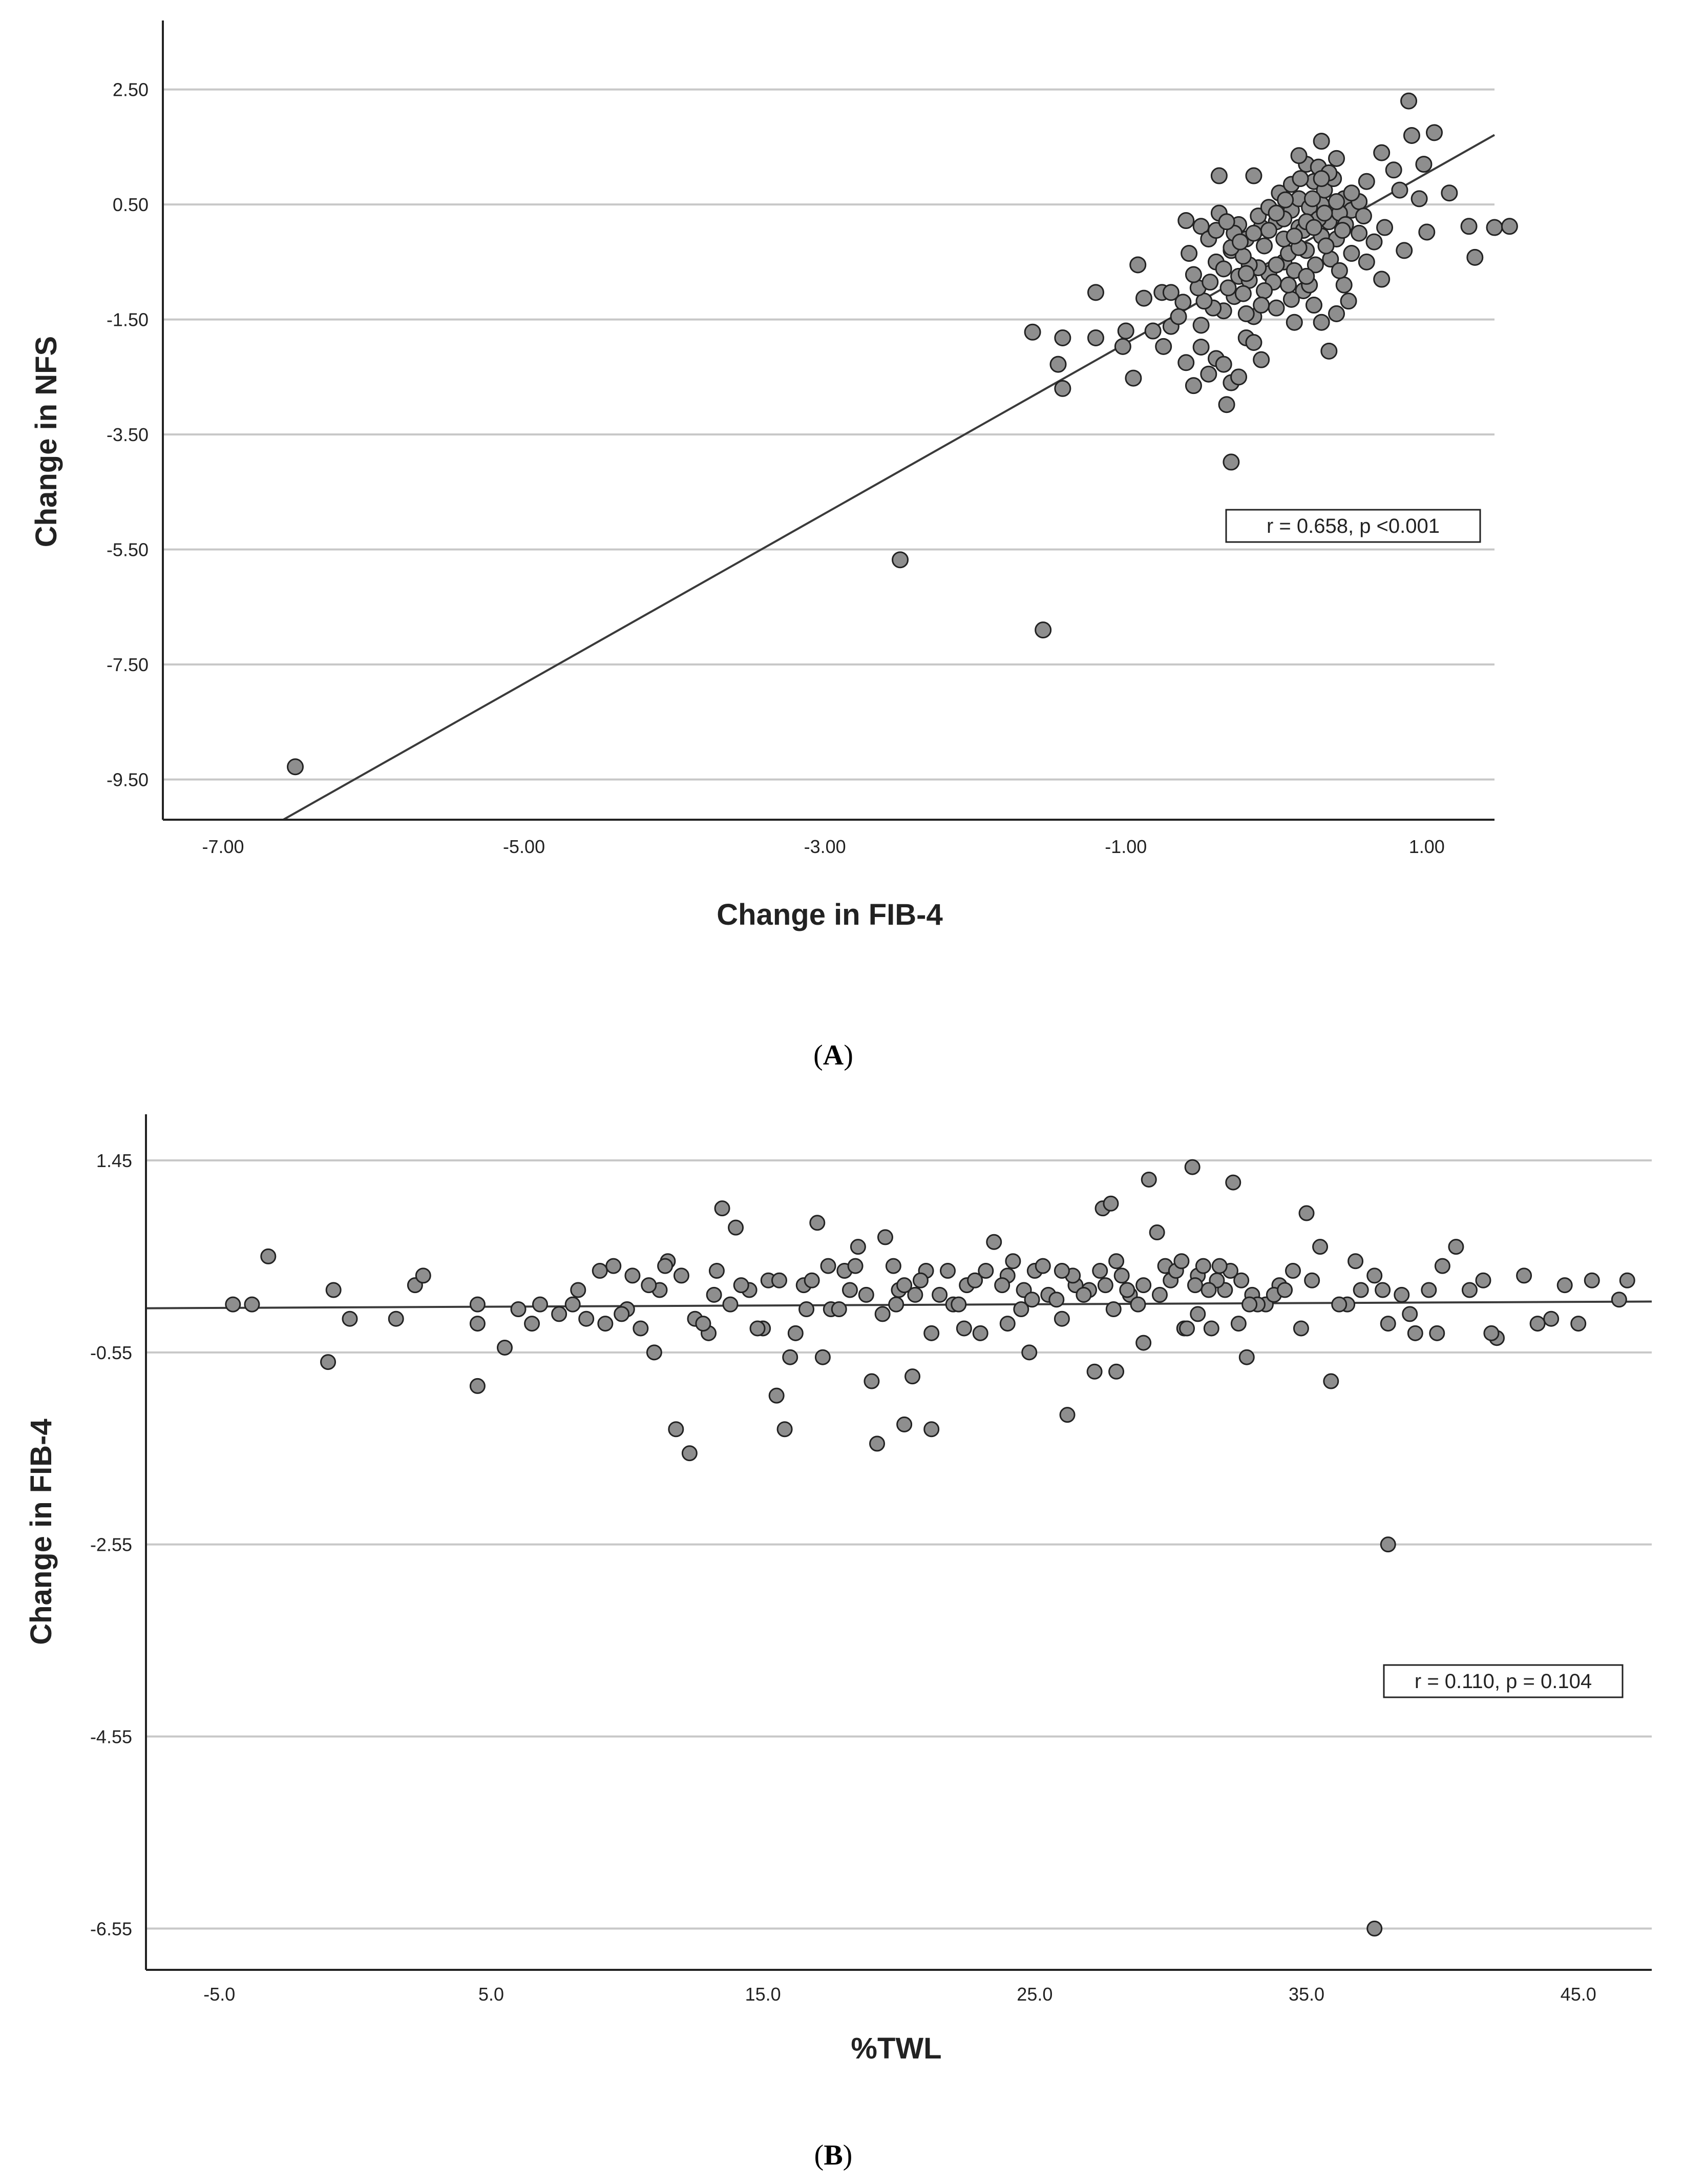 The image size is (1684, 2184). I want to click on chart-b-panel-letter: B, so click(833, 2155).